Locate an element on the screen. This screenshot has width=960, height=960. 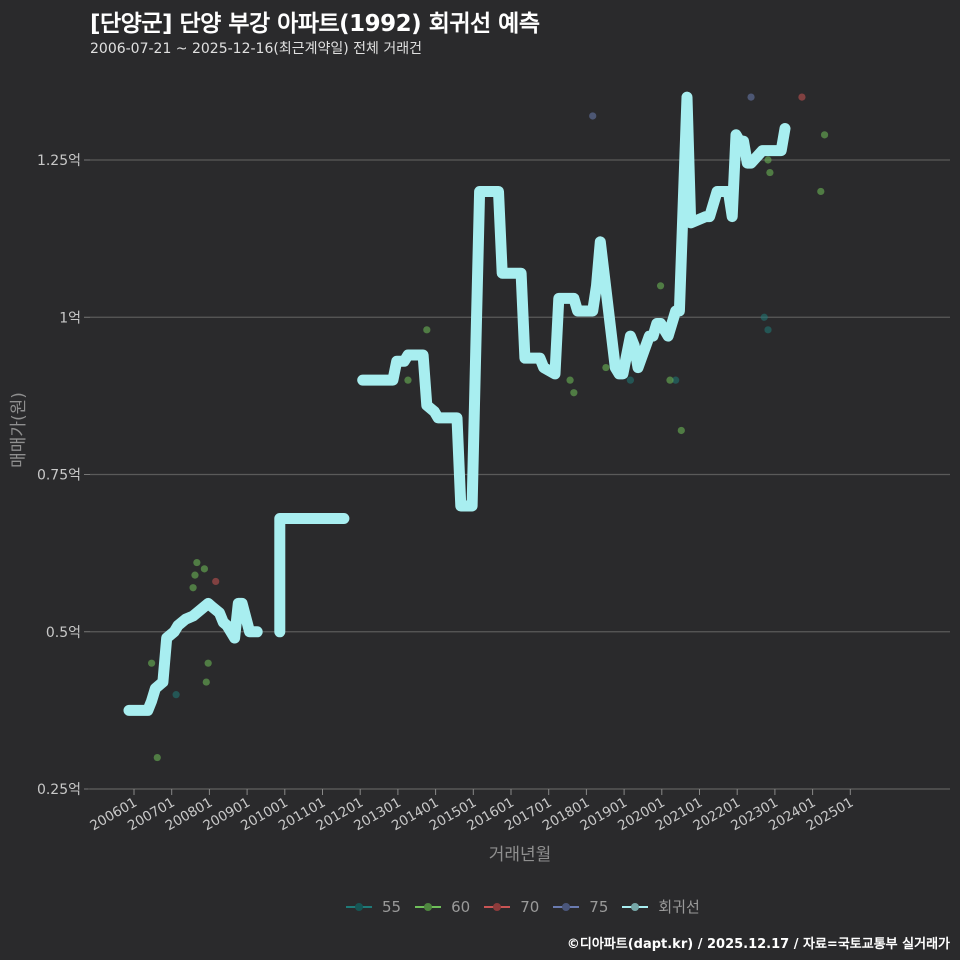
legend-label: 회귀선 is located at coordinates (679, 907).